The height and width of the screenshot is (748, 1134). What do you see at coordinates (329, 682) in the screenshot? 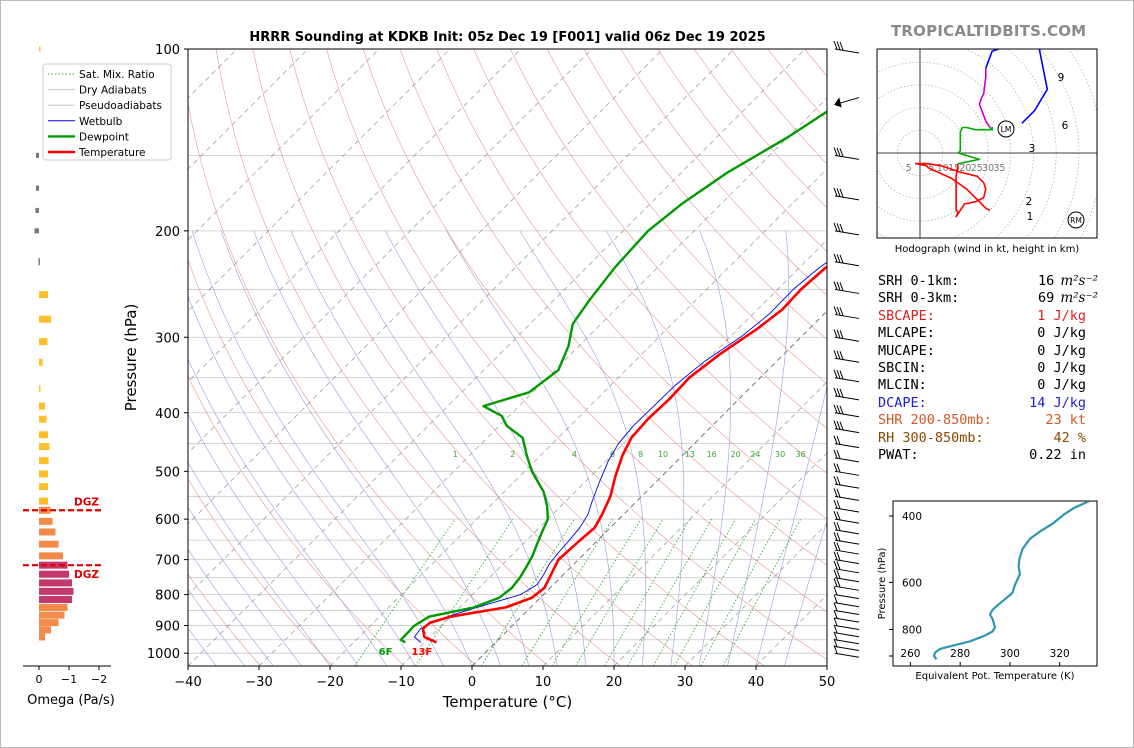
I see `x-tick-label: −20` at bounding box center [329, 682].